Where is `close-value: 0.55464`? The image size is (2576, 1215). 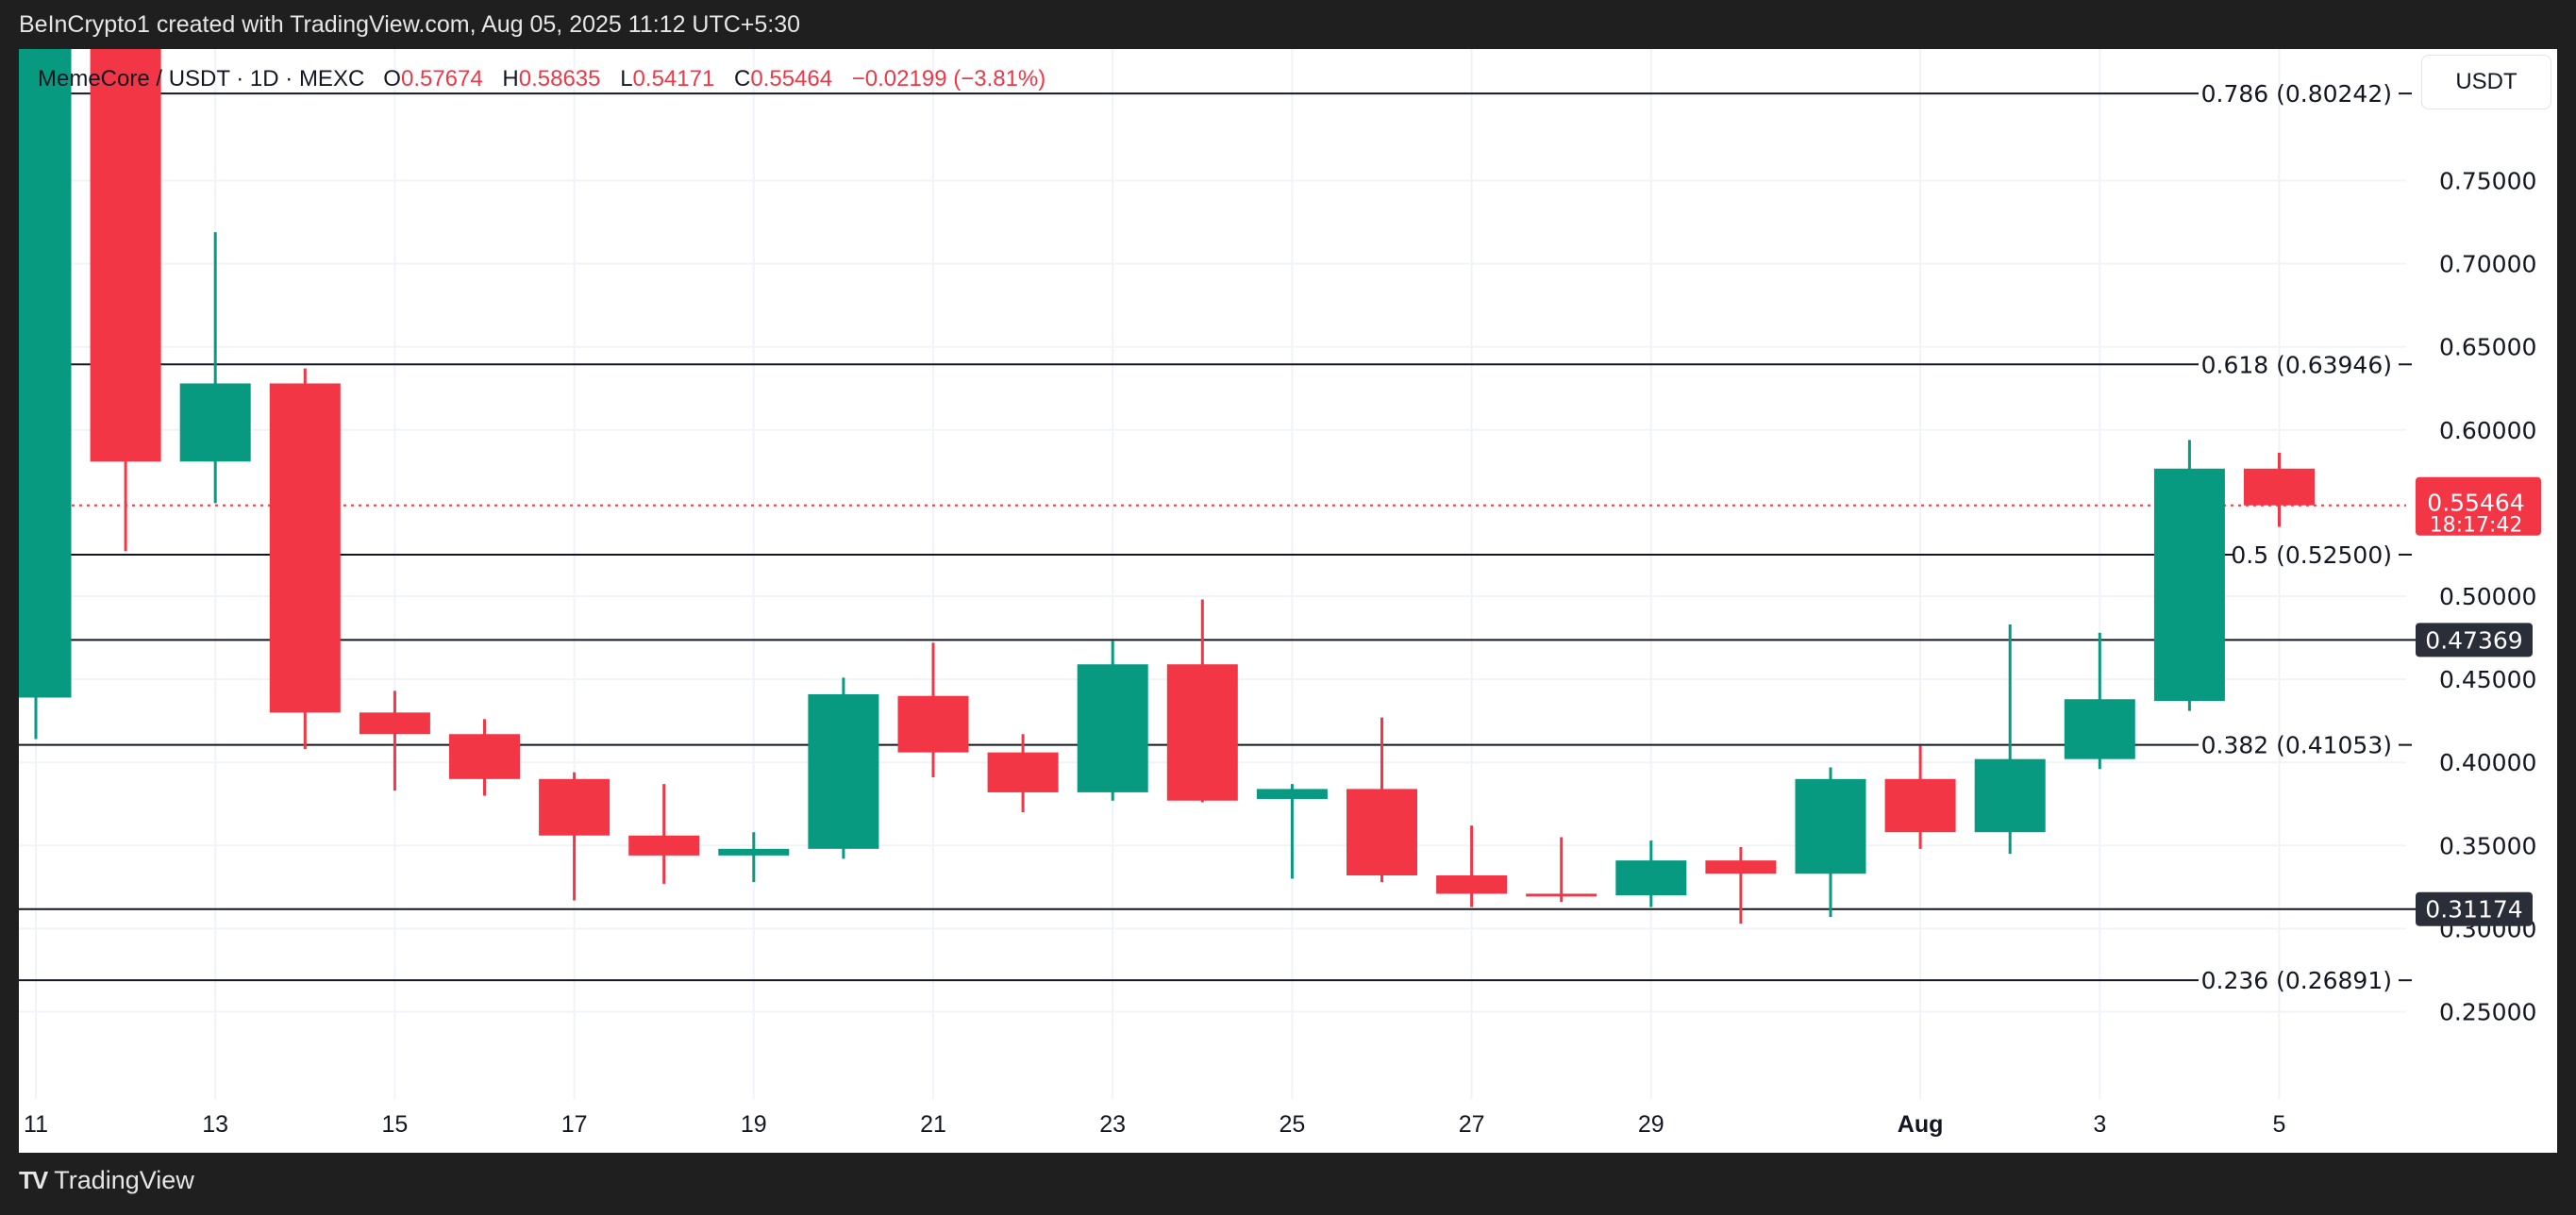
close-value: 0.55464 is located at coordinates (791, 79).